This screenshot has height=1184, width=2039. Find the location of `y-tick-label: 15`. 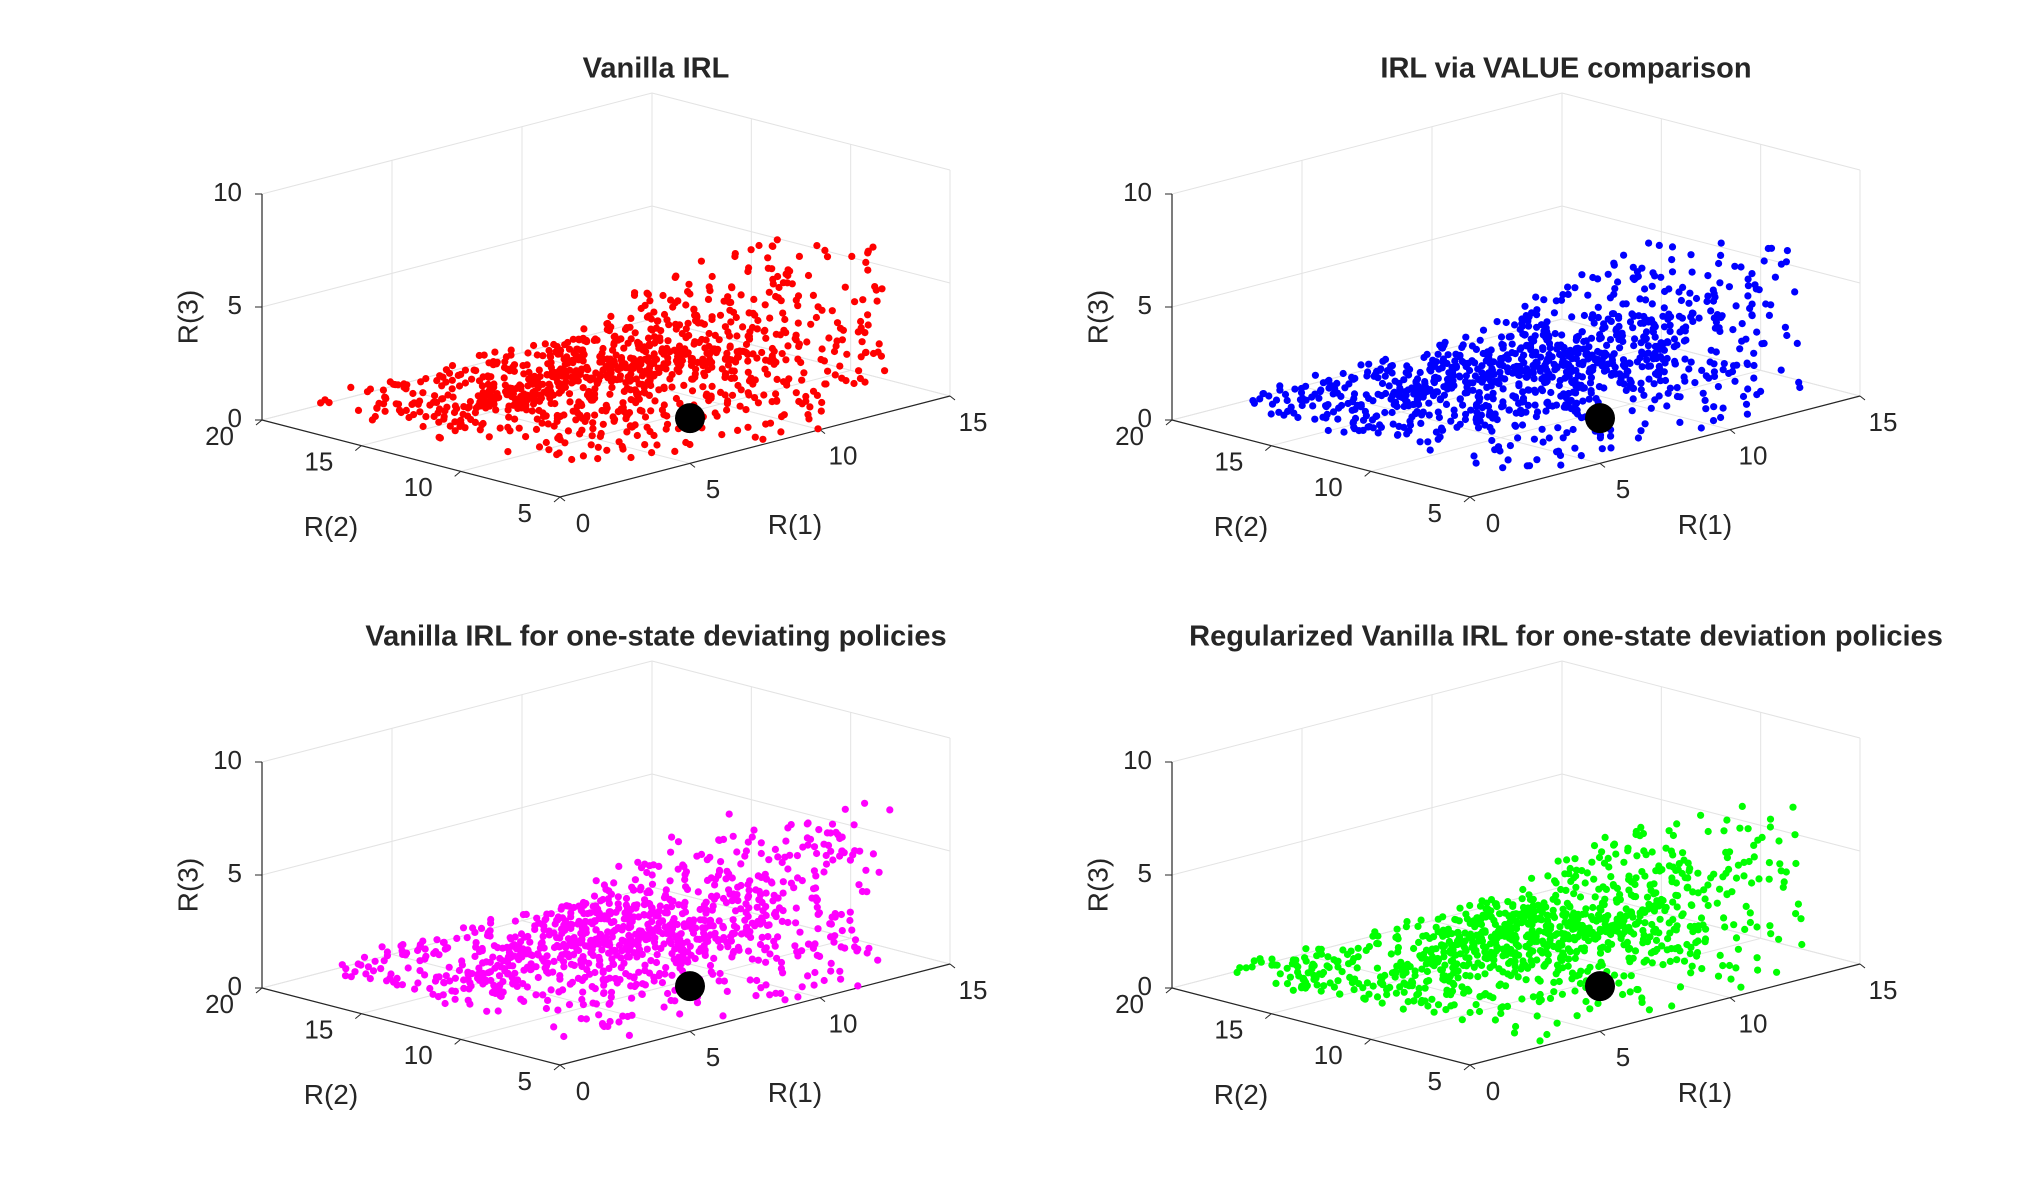

y-tick-label: 15 is located at coordinates (1228, 1030).